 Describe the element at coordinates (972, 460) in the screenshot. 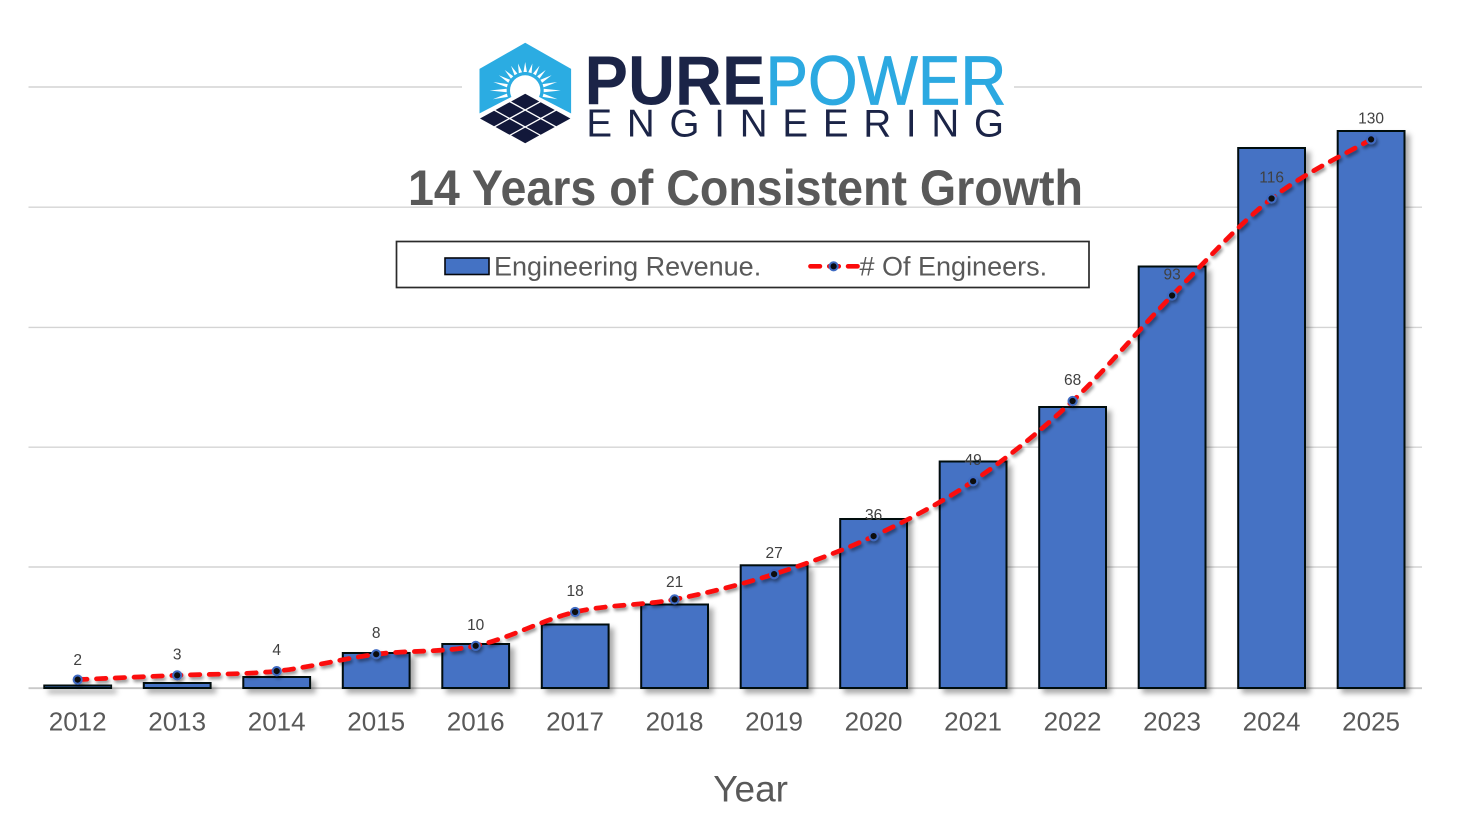

I see `svg-text: 49` at that location.